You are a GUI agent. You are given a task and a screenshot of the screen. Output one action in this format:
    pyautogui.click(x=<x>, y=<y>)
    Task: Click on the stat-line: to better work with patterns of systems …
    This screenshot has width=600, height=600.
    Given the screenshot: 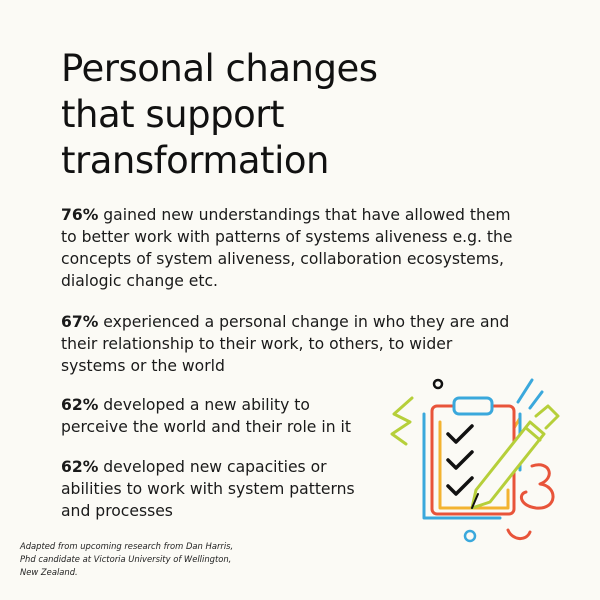 What is the action you would take?
    pyautogui.click(x=287, y=237)
    